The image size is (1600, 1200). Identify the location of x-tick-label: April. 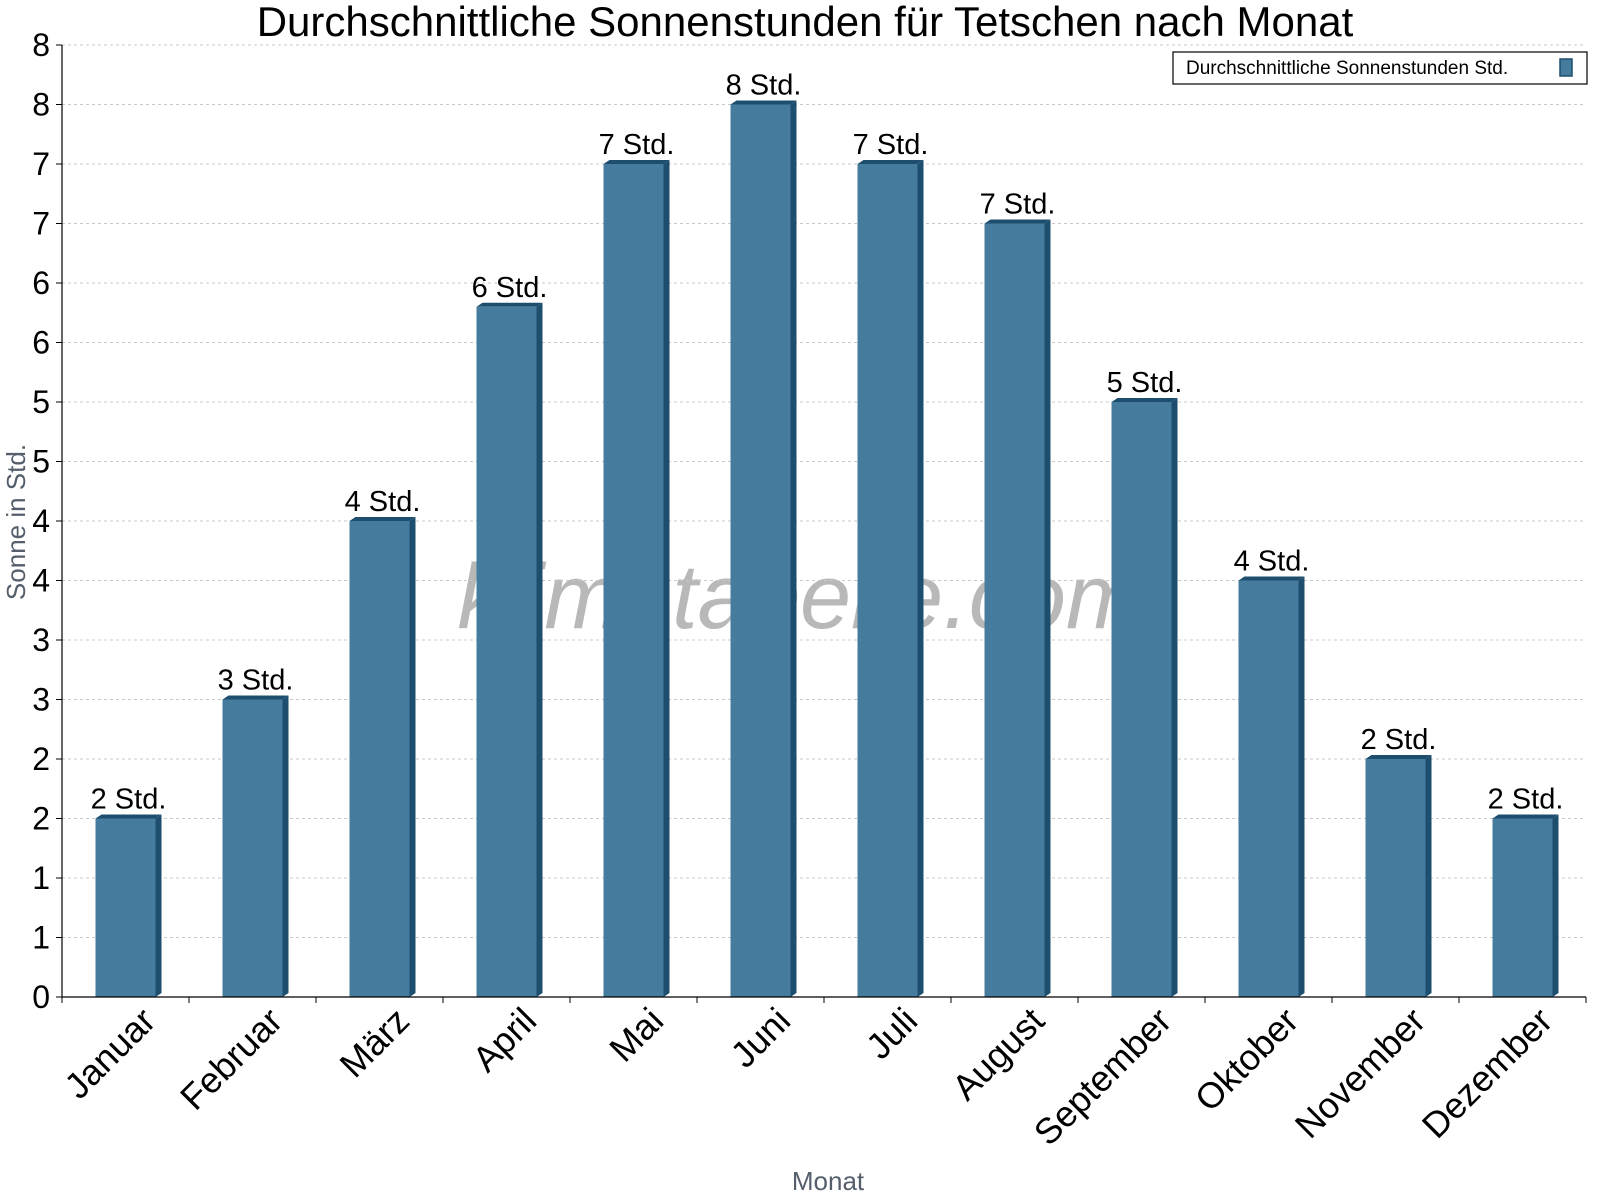
(504, 1040).